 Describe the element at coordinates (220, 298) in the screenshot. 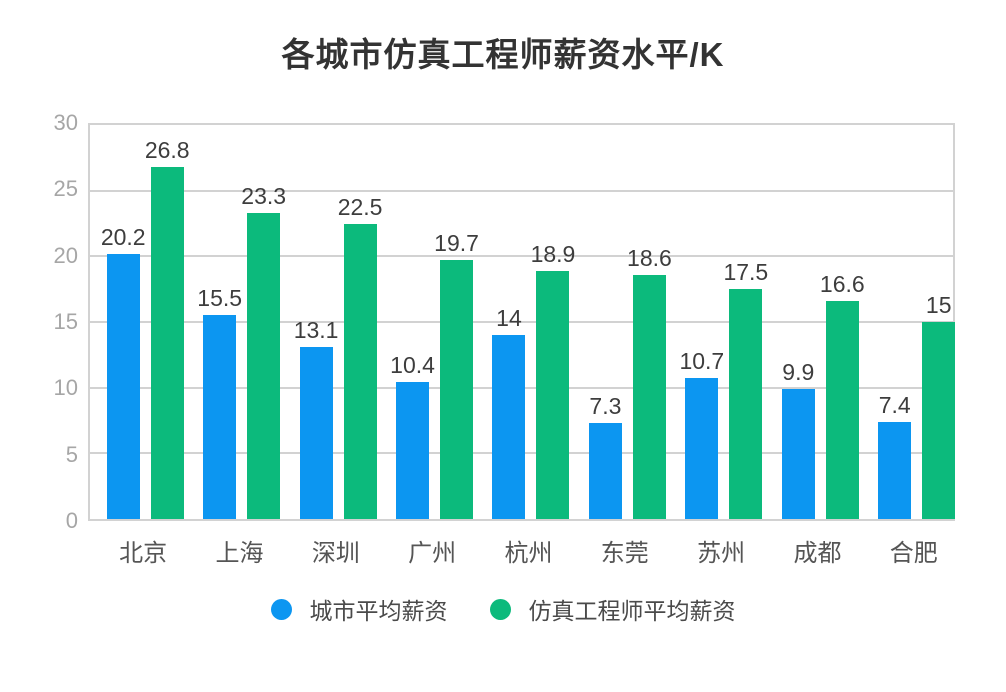

I see `value-label: 15.5` at that location.